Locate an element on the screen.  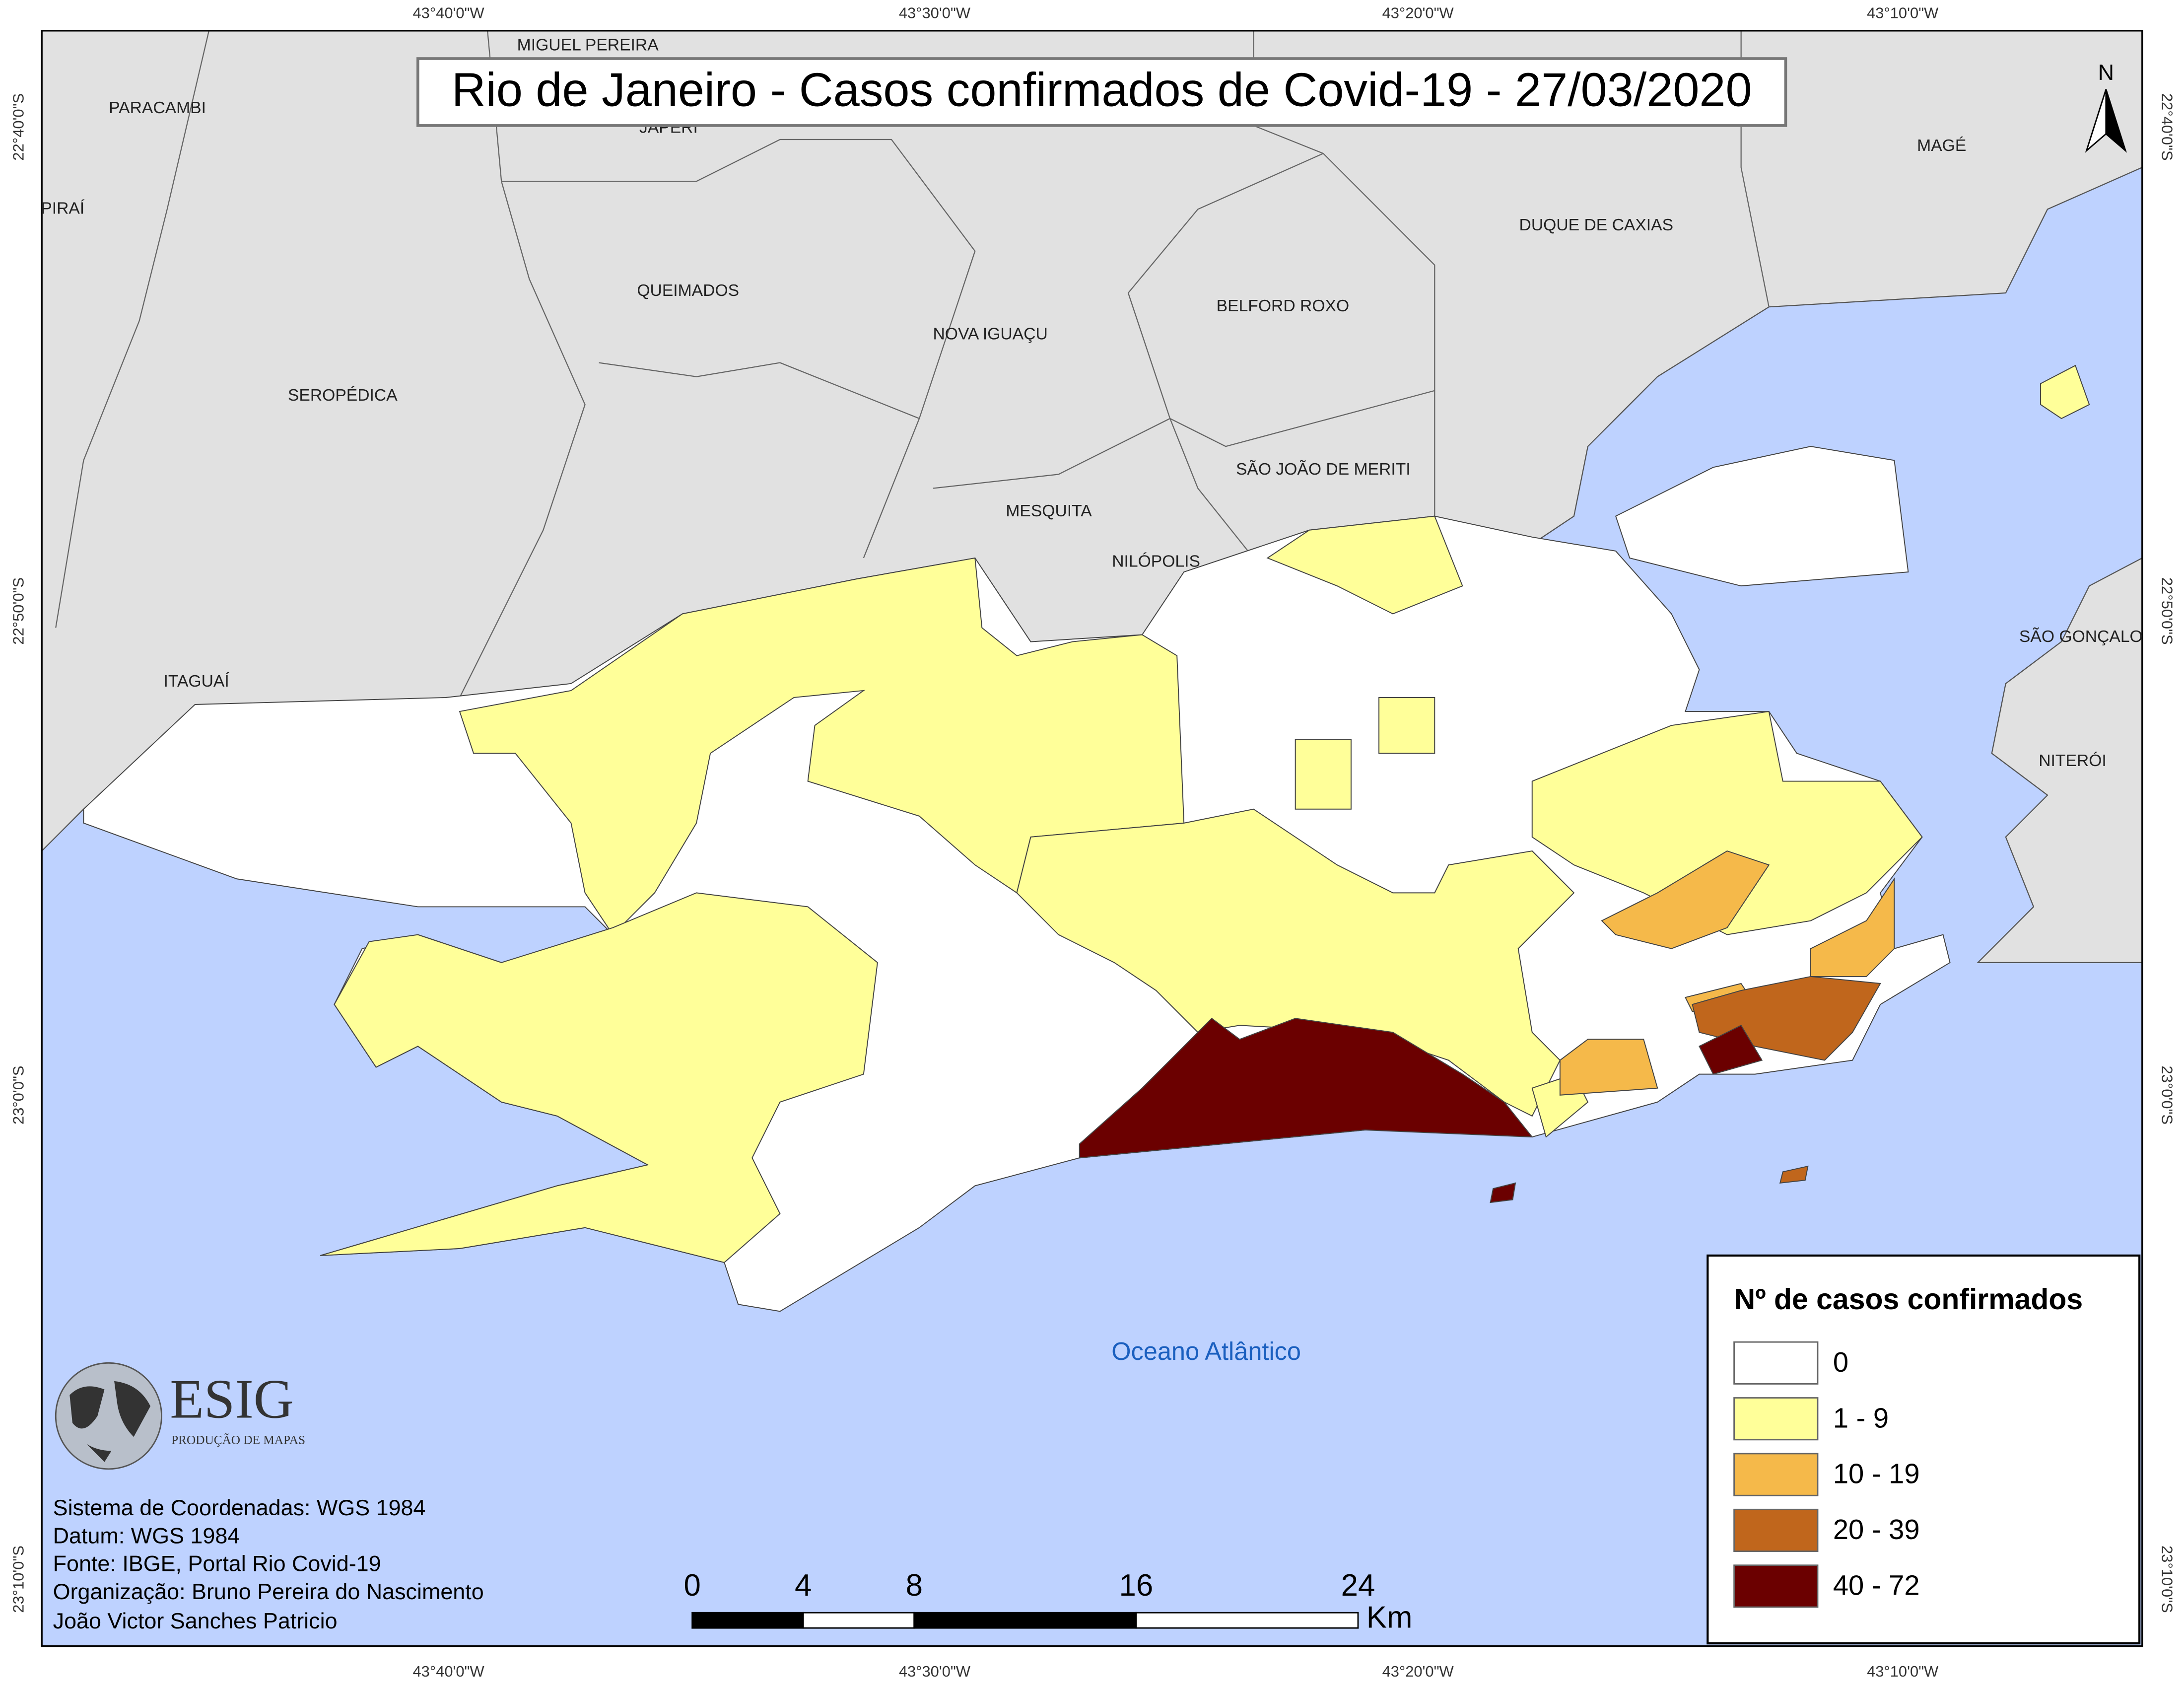
legend-label: 1 - 9 is located at coordinates (1861, 1417).